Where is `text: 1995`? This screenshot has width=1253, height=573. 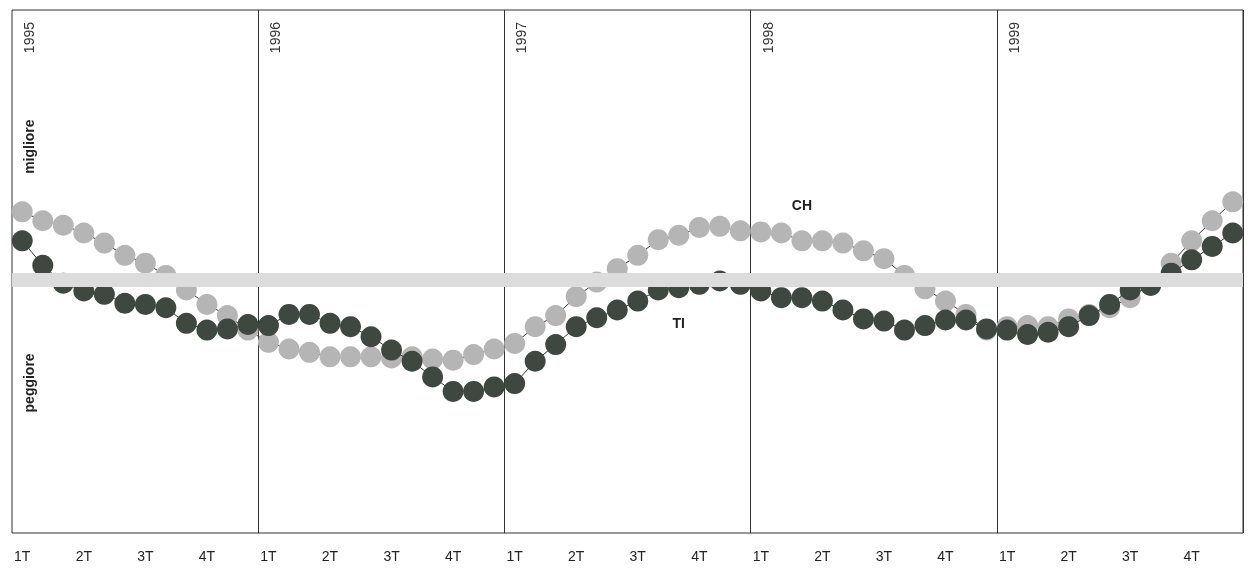
text: 1995 is located at coordinates (29, 37).